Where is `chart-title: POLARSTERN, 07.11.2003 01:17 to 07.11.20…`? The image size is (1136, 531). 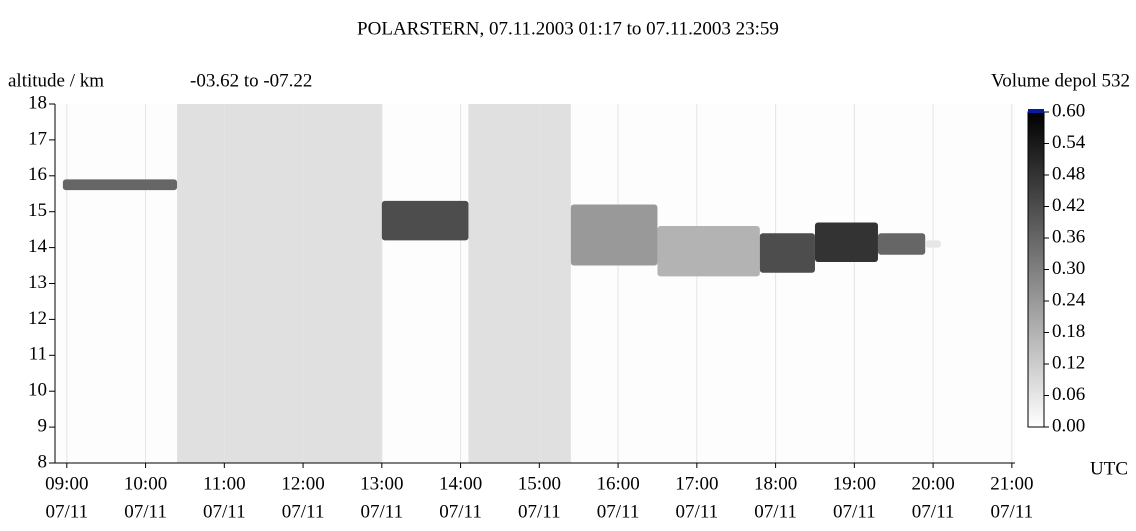 chart-title: POLARSTERN, 07.11.2003 01:17 to 07.11.20… is located at coordinates (568, 28).